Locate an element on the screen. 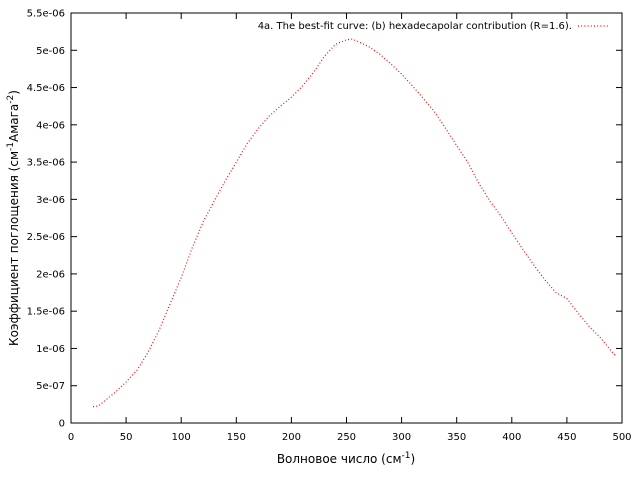 The width and height of the screenshot is (640, 480). y-tick-label: 3.5e-06 is located at coordinates (46, 163).